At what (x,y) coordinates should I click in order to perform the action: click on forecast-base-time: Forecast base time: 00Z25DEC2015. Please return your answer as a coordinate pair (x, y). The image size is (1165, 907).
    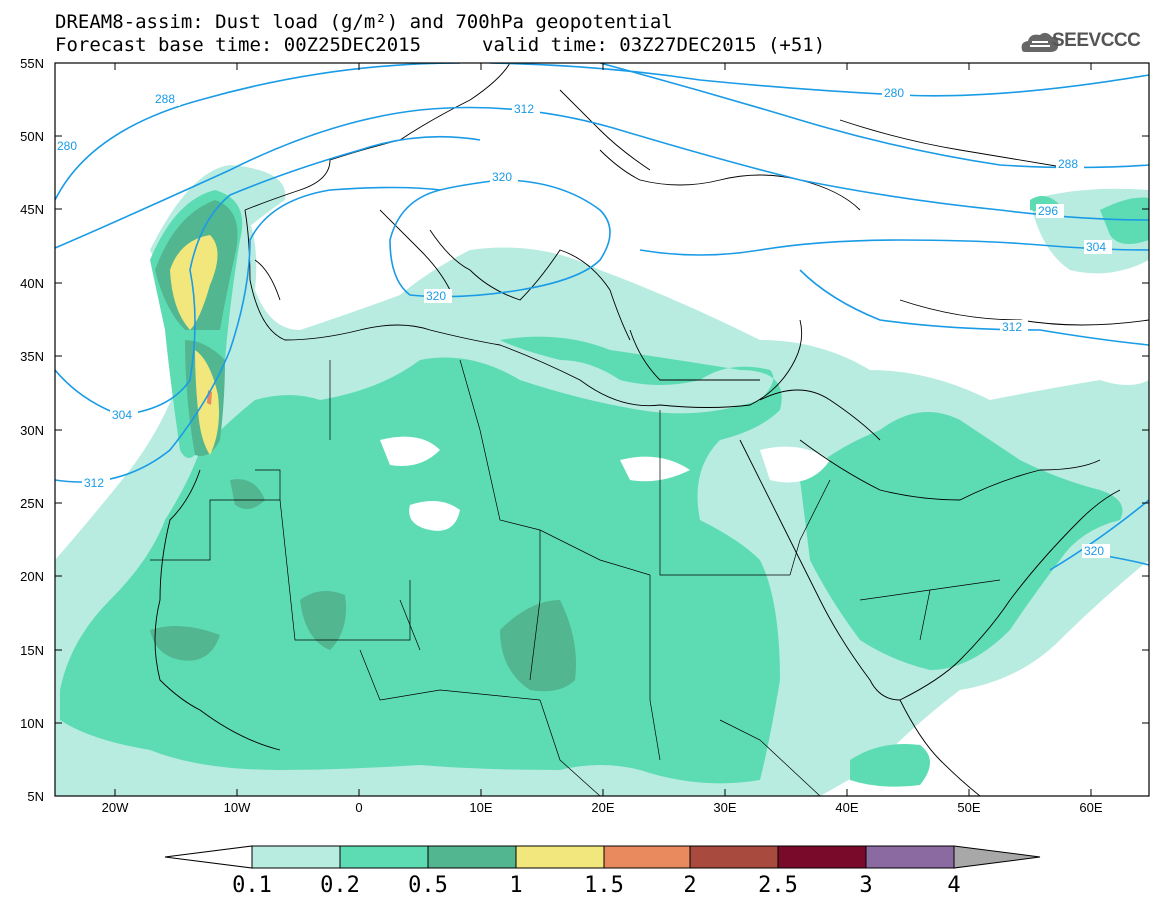
    Looking at the image, I should click on (238, 45).